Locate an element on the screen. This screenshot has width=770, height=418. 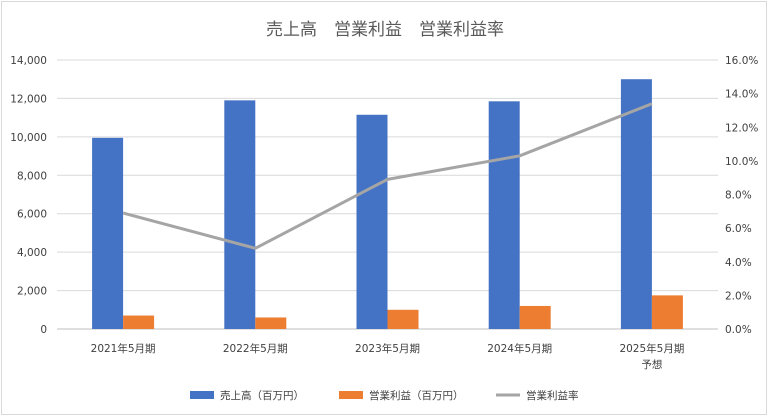
chart-title: 売上高 営業利益 営業利益率 is located at coordinates (385, 30).